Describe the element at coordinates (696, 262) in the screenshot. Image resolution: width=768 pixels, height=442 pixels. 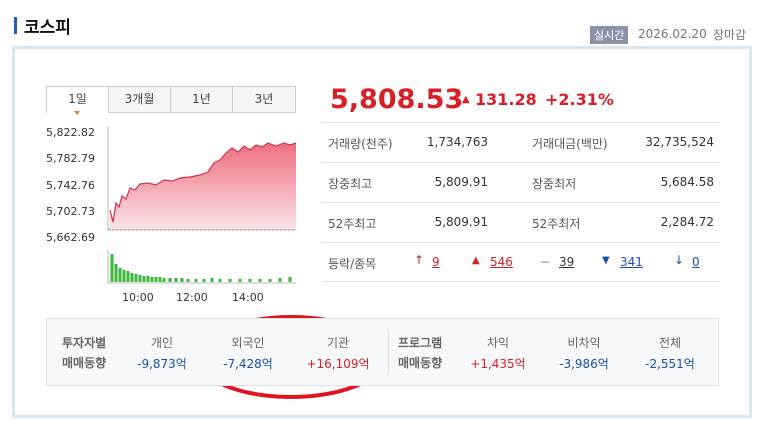
I see `lower-limit-count: 0` at that location.